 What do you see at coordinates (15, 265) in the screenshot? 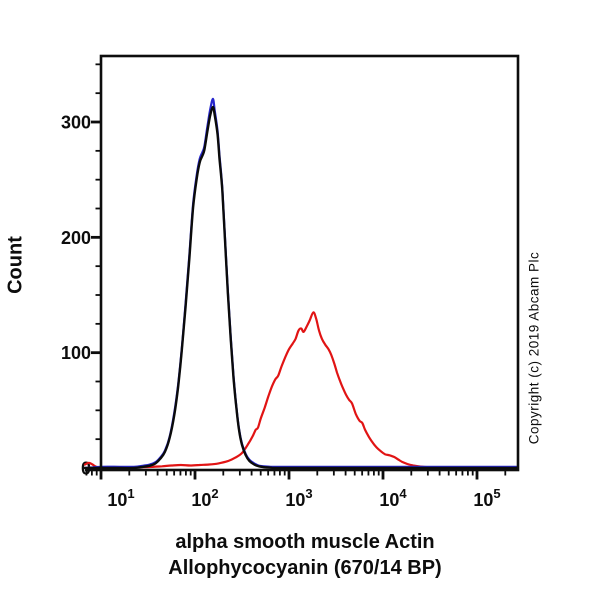
I see `y-axis-title: Count` at bounding box center [15, 265].